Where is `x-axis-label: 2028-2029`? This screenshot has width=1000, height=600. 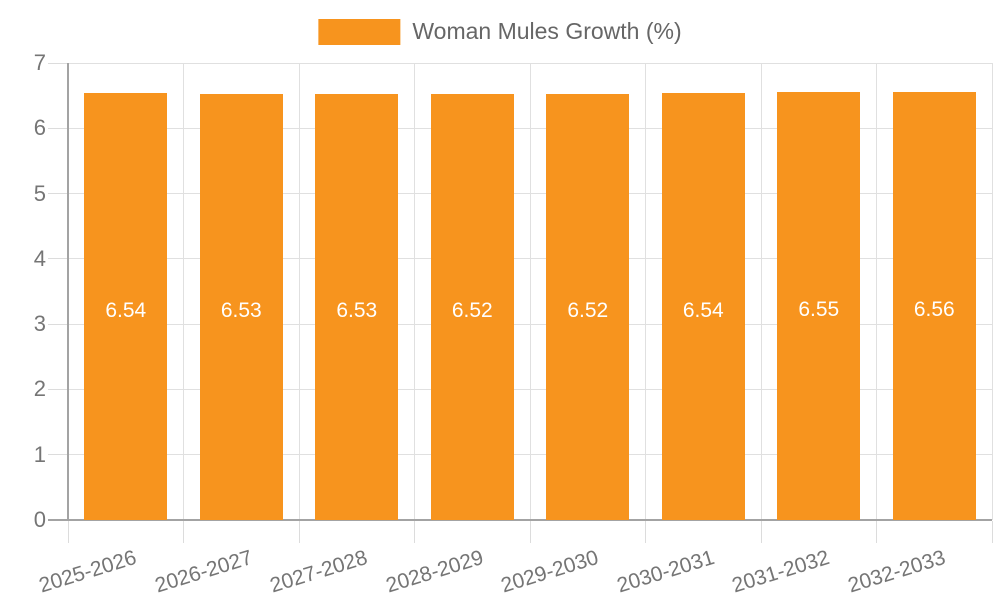
x-axis-label: 2028-2029 is located at coordinates (434, 572).